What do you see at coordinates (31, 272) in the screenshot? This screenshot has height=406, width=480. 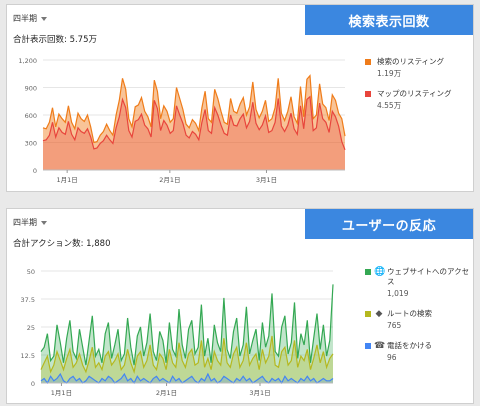 I see `y-tick-label: 50` at bounding box center [31, 272].